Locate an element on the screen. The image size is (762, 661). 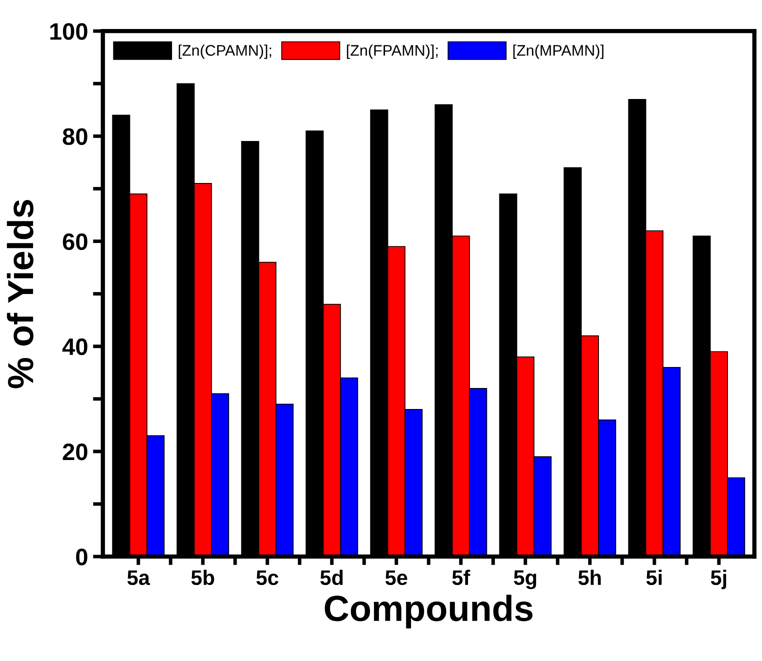
y-axis-title: % of Yields is located at coordinates (20, 294).